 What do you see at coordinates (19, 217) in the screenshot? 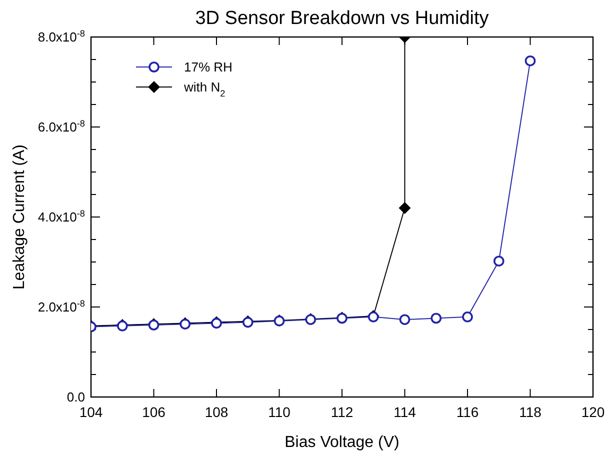
I see `y-axis-title: Leakage Current (A)` at bounding box center [19, 217].